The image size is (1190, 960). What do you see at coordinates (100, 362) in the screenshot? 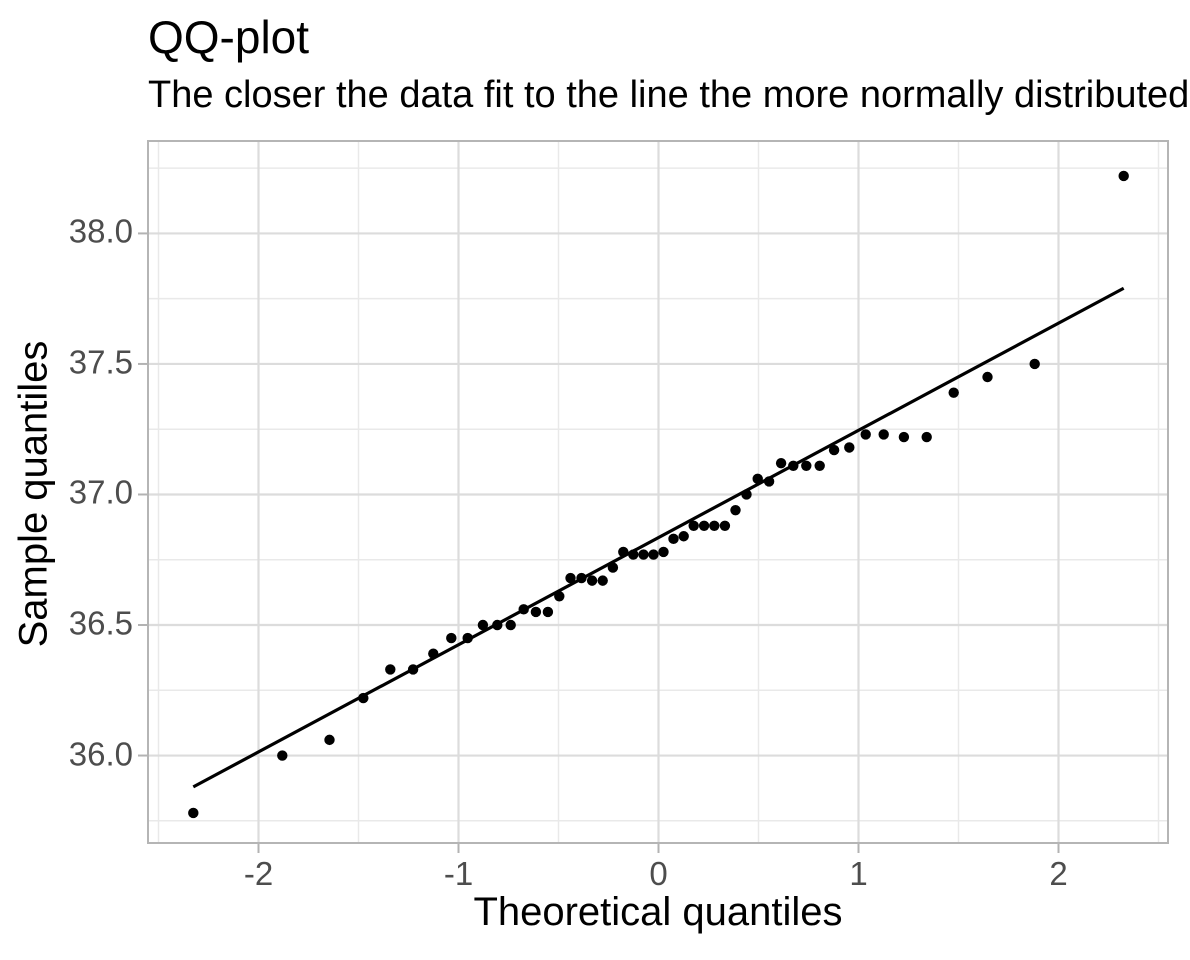
I see `y-tick-label: 37.5` at bounding box center [100, 362].